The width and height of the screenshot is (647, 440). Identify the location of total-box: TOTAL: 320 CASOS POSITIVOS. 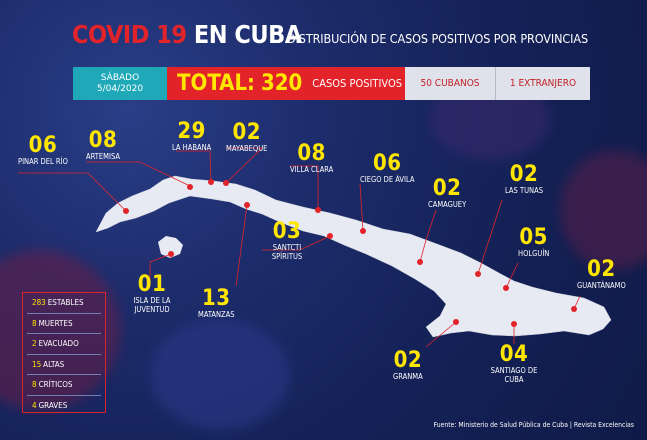
(286, 83).